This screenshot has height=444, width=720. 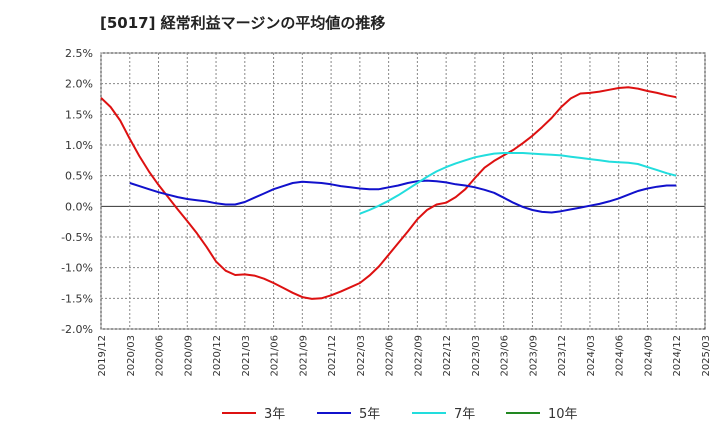 I want to click on x-tick-label: 2020/03, so click(x=131, y=356).